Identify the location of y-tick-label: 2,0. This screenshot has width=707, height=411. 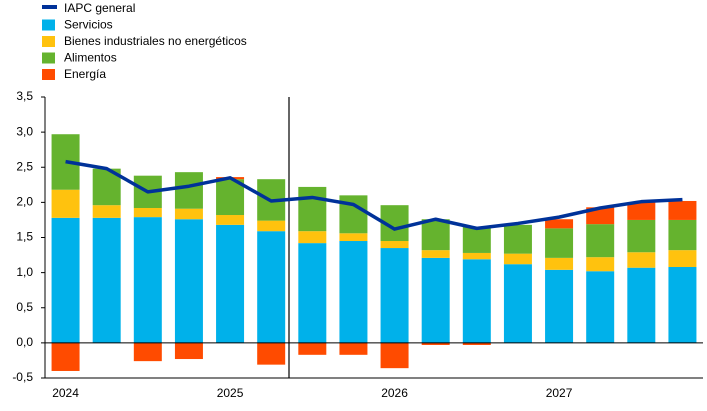
(24, 202).